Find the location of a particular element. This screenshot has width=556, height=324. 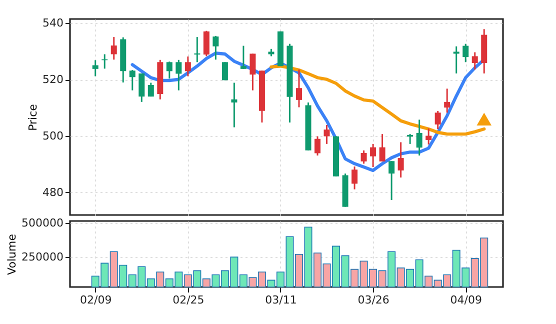

y-tick-label: 520 is located at coordinates (53, 79).